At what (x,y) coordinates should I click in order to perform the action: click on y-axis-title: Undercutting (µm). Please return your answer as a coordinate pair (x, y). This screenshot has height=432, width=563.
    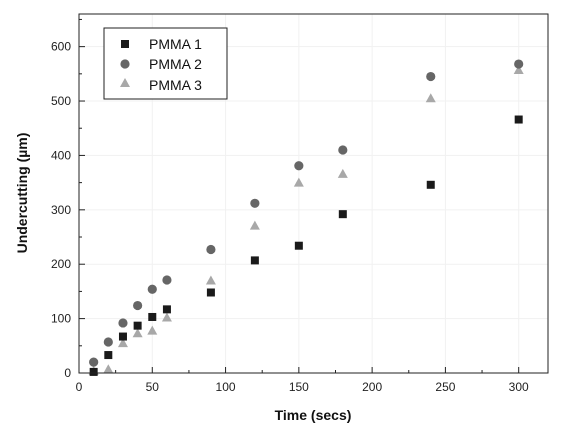
    Looking at the image, I should click on (22, 193).